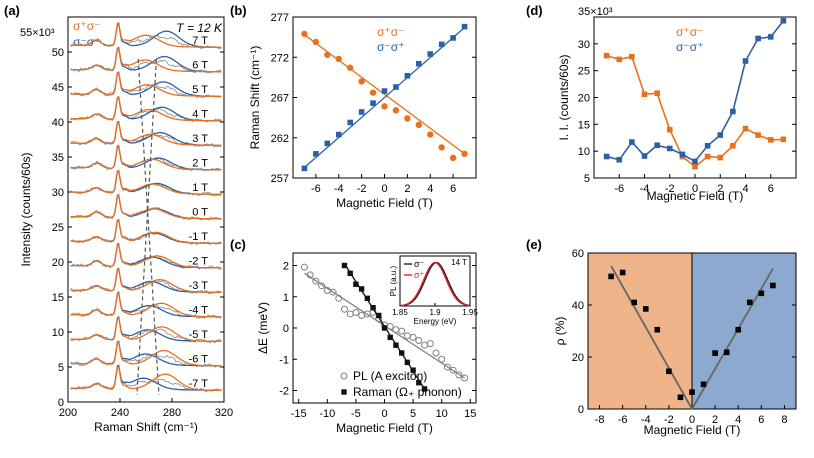 The height and width of the screenshot is (458, 814). What do you see at coordinates (407, 392) in the screenshot?
I see `panel-c-legend-1: Raman (Ω₊ phonon)` at bounding box center [407, 392].